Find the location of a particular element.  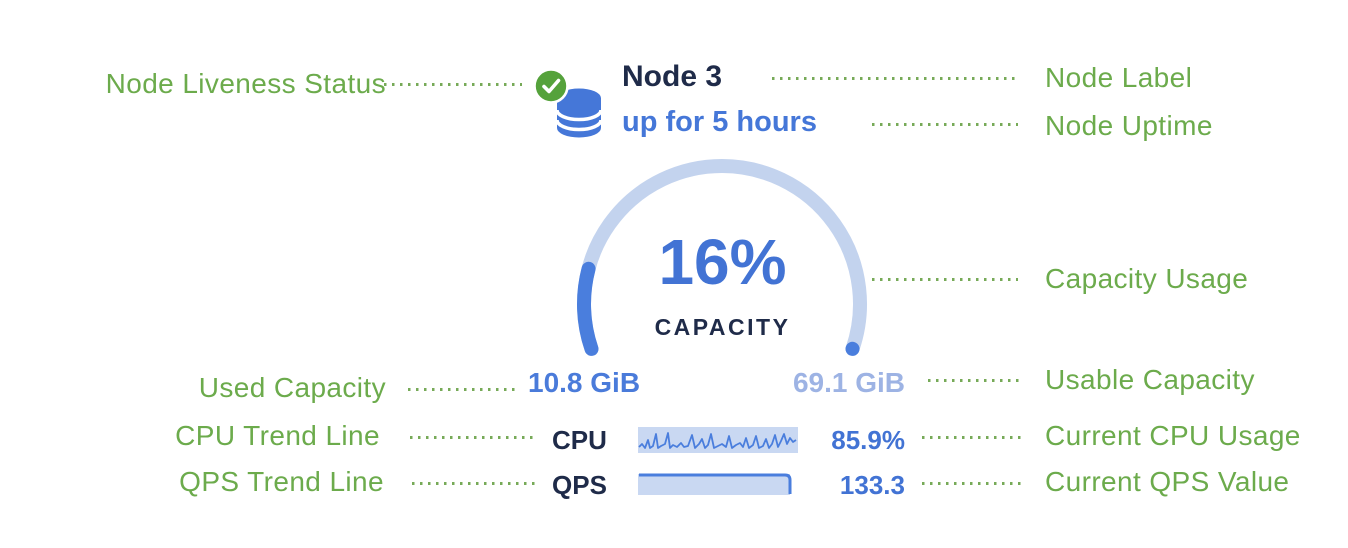

annotation-cpu-trend-line: CPU Trend Line is located at coordinates (277, 435).